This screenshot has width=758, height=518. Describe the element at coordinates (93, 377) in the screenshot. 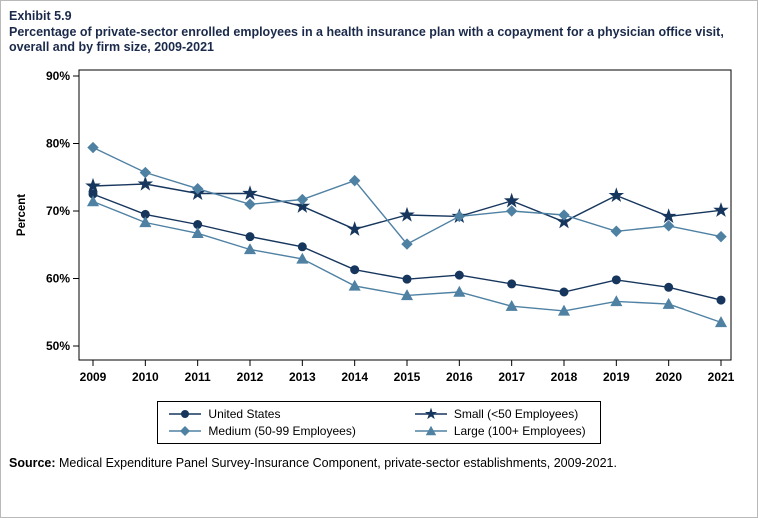

I see `x-tick-label: 2009` at that location.